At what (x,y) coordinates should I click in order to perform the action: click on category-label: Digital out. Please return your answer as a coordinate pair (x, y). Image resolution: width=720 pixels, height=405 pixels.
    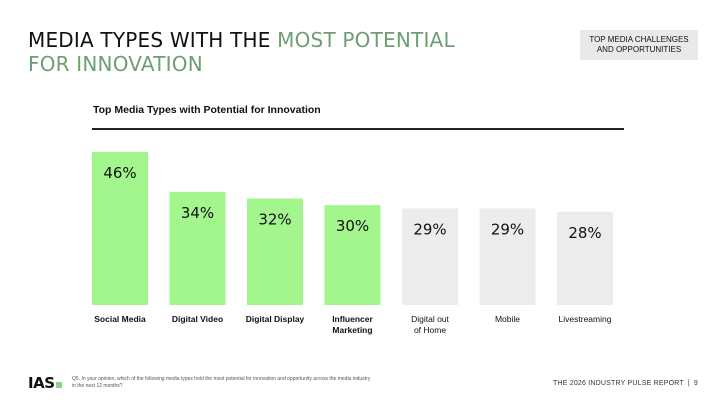
    Looking at the image, I should click on (430, 319).